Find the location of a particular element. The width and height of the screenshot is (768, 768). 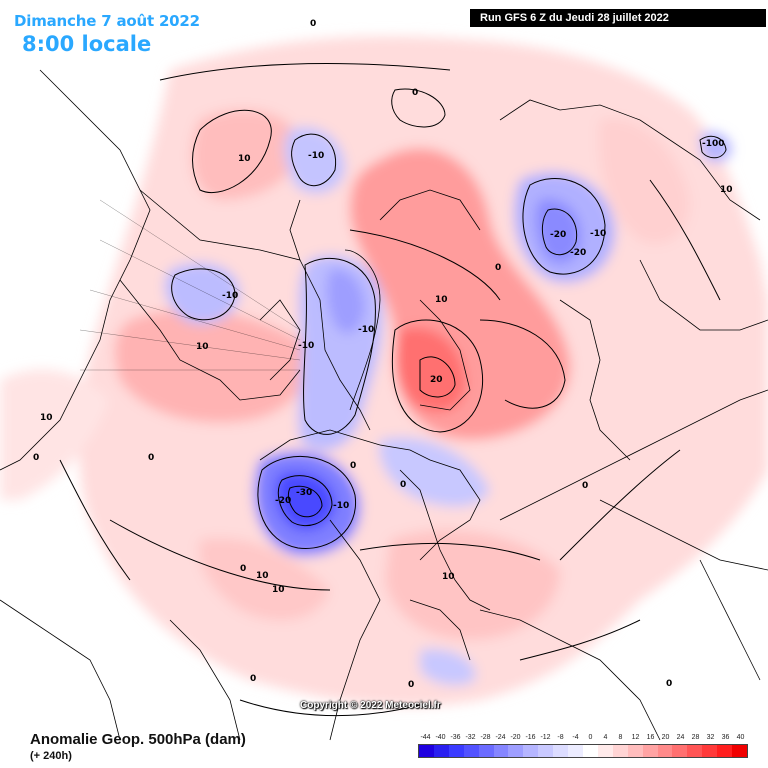

legend-label: 12 is located at coordinates (635, 737).